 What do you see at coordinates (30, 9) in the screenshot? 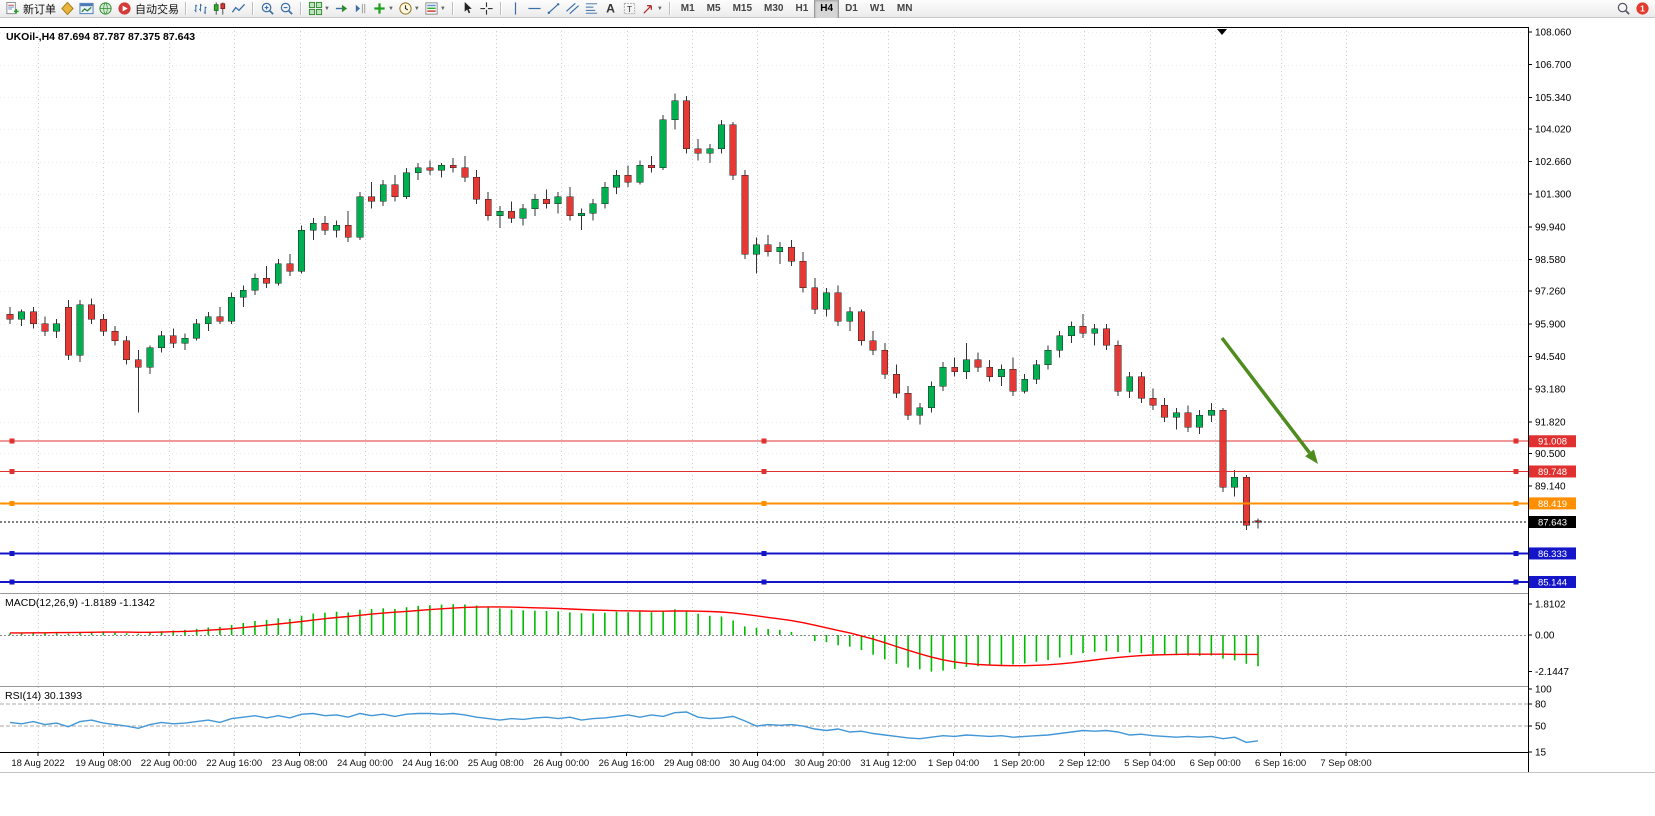
I see `new-order-button: 新订单` at bounding box center [30, 9].